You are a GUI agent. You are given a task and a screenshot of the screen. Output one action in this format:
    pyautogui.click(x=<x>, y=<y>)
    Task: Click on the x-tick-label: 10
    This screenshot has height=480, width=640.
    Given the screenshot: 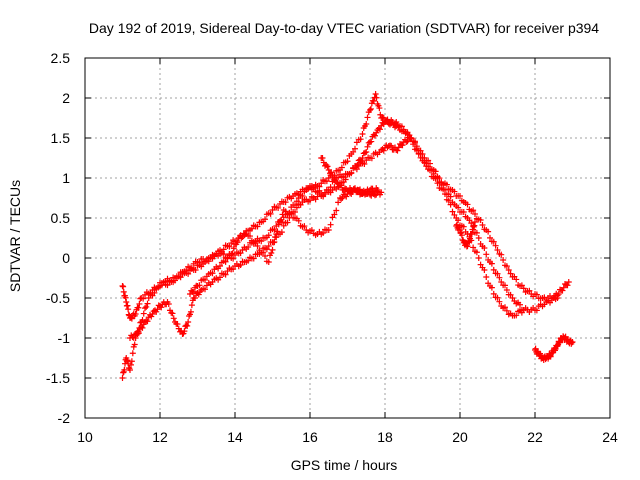 What is the action you would take?
    pyautogui.click(x=85, y=437)
    